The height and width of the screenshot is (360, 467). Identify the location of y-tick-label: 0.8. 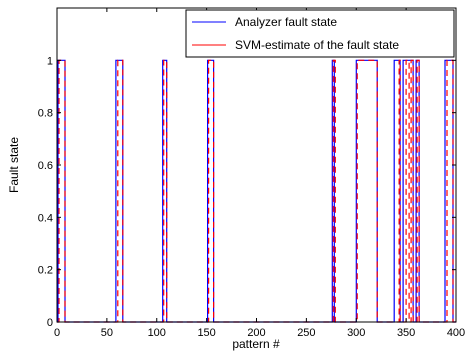
(45, 114).